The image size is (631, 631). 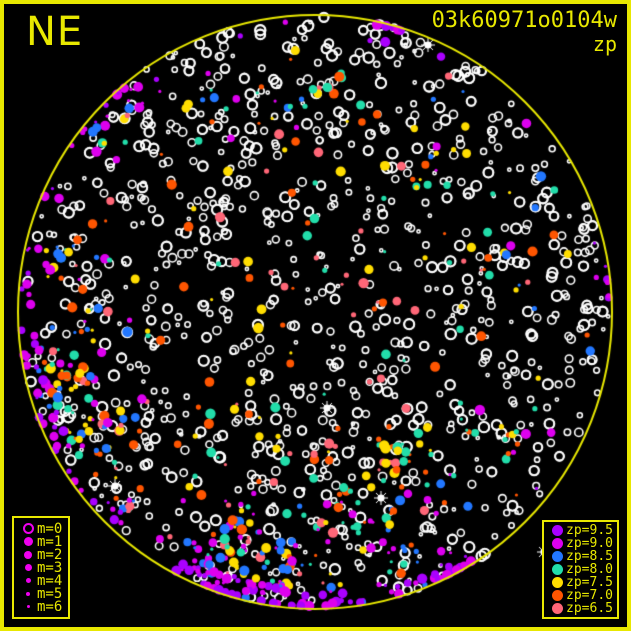 I want to click on magnitude-legend: m=0 m=1 m=2 m=3 m=4 m=5 m=6, so click(x=41, y=567).